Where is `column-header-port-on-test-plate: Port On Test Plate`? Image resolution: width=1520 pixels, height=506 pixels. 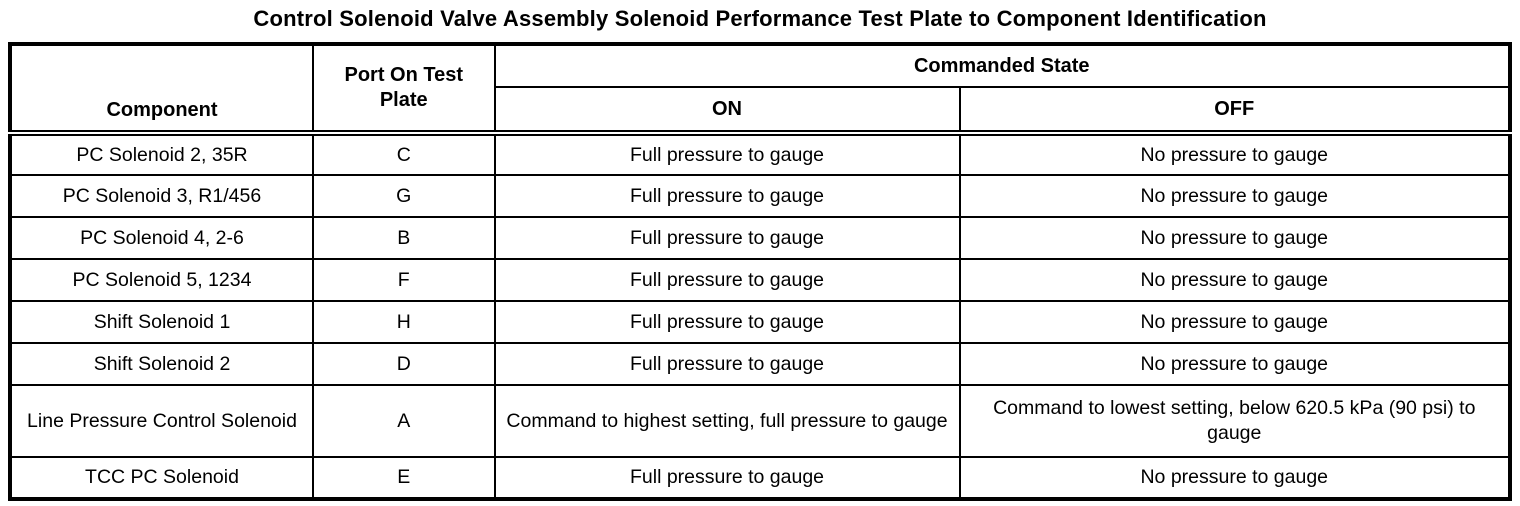
column-header-port-on-test-plate: Port On Test Plate is located at coordinates (404, 89).